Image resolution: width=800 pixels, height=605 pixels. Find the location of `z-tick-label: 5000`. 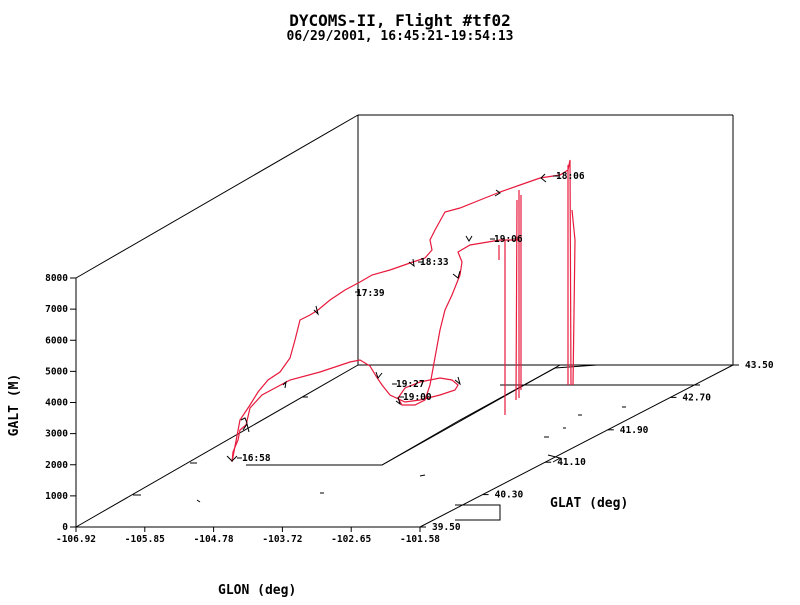

z-tick-label: 5000 is located at coordinates (56, 371).